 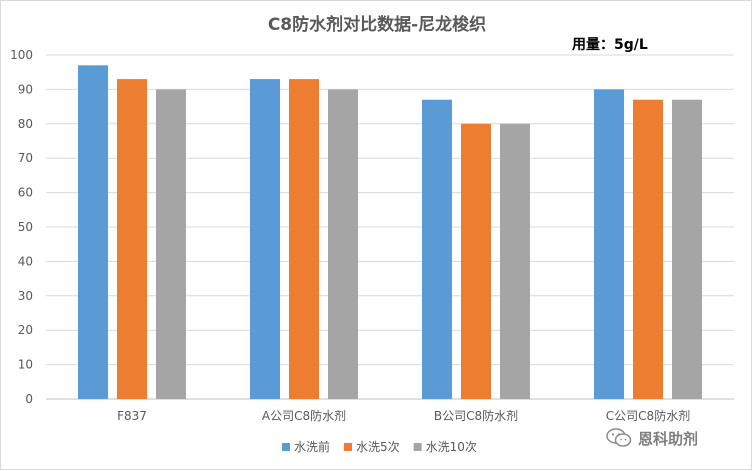 I want to click on y-tick-label: 70, so click(x=25, y=158).